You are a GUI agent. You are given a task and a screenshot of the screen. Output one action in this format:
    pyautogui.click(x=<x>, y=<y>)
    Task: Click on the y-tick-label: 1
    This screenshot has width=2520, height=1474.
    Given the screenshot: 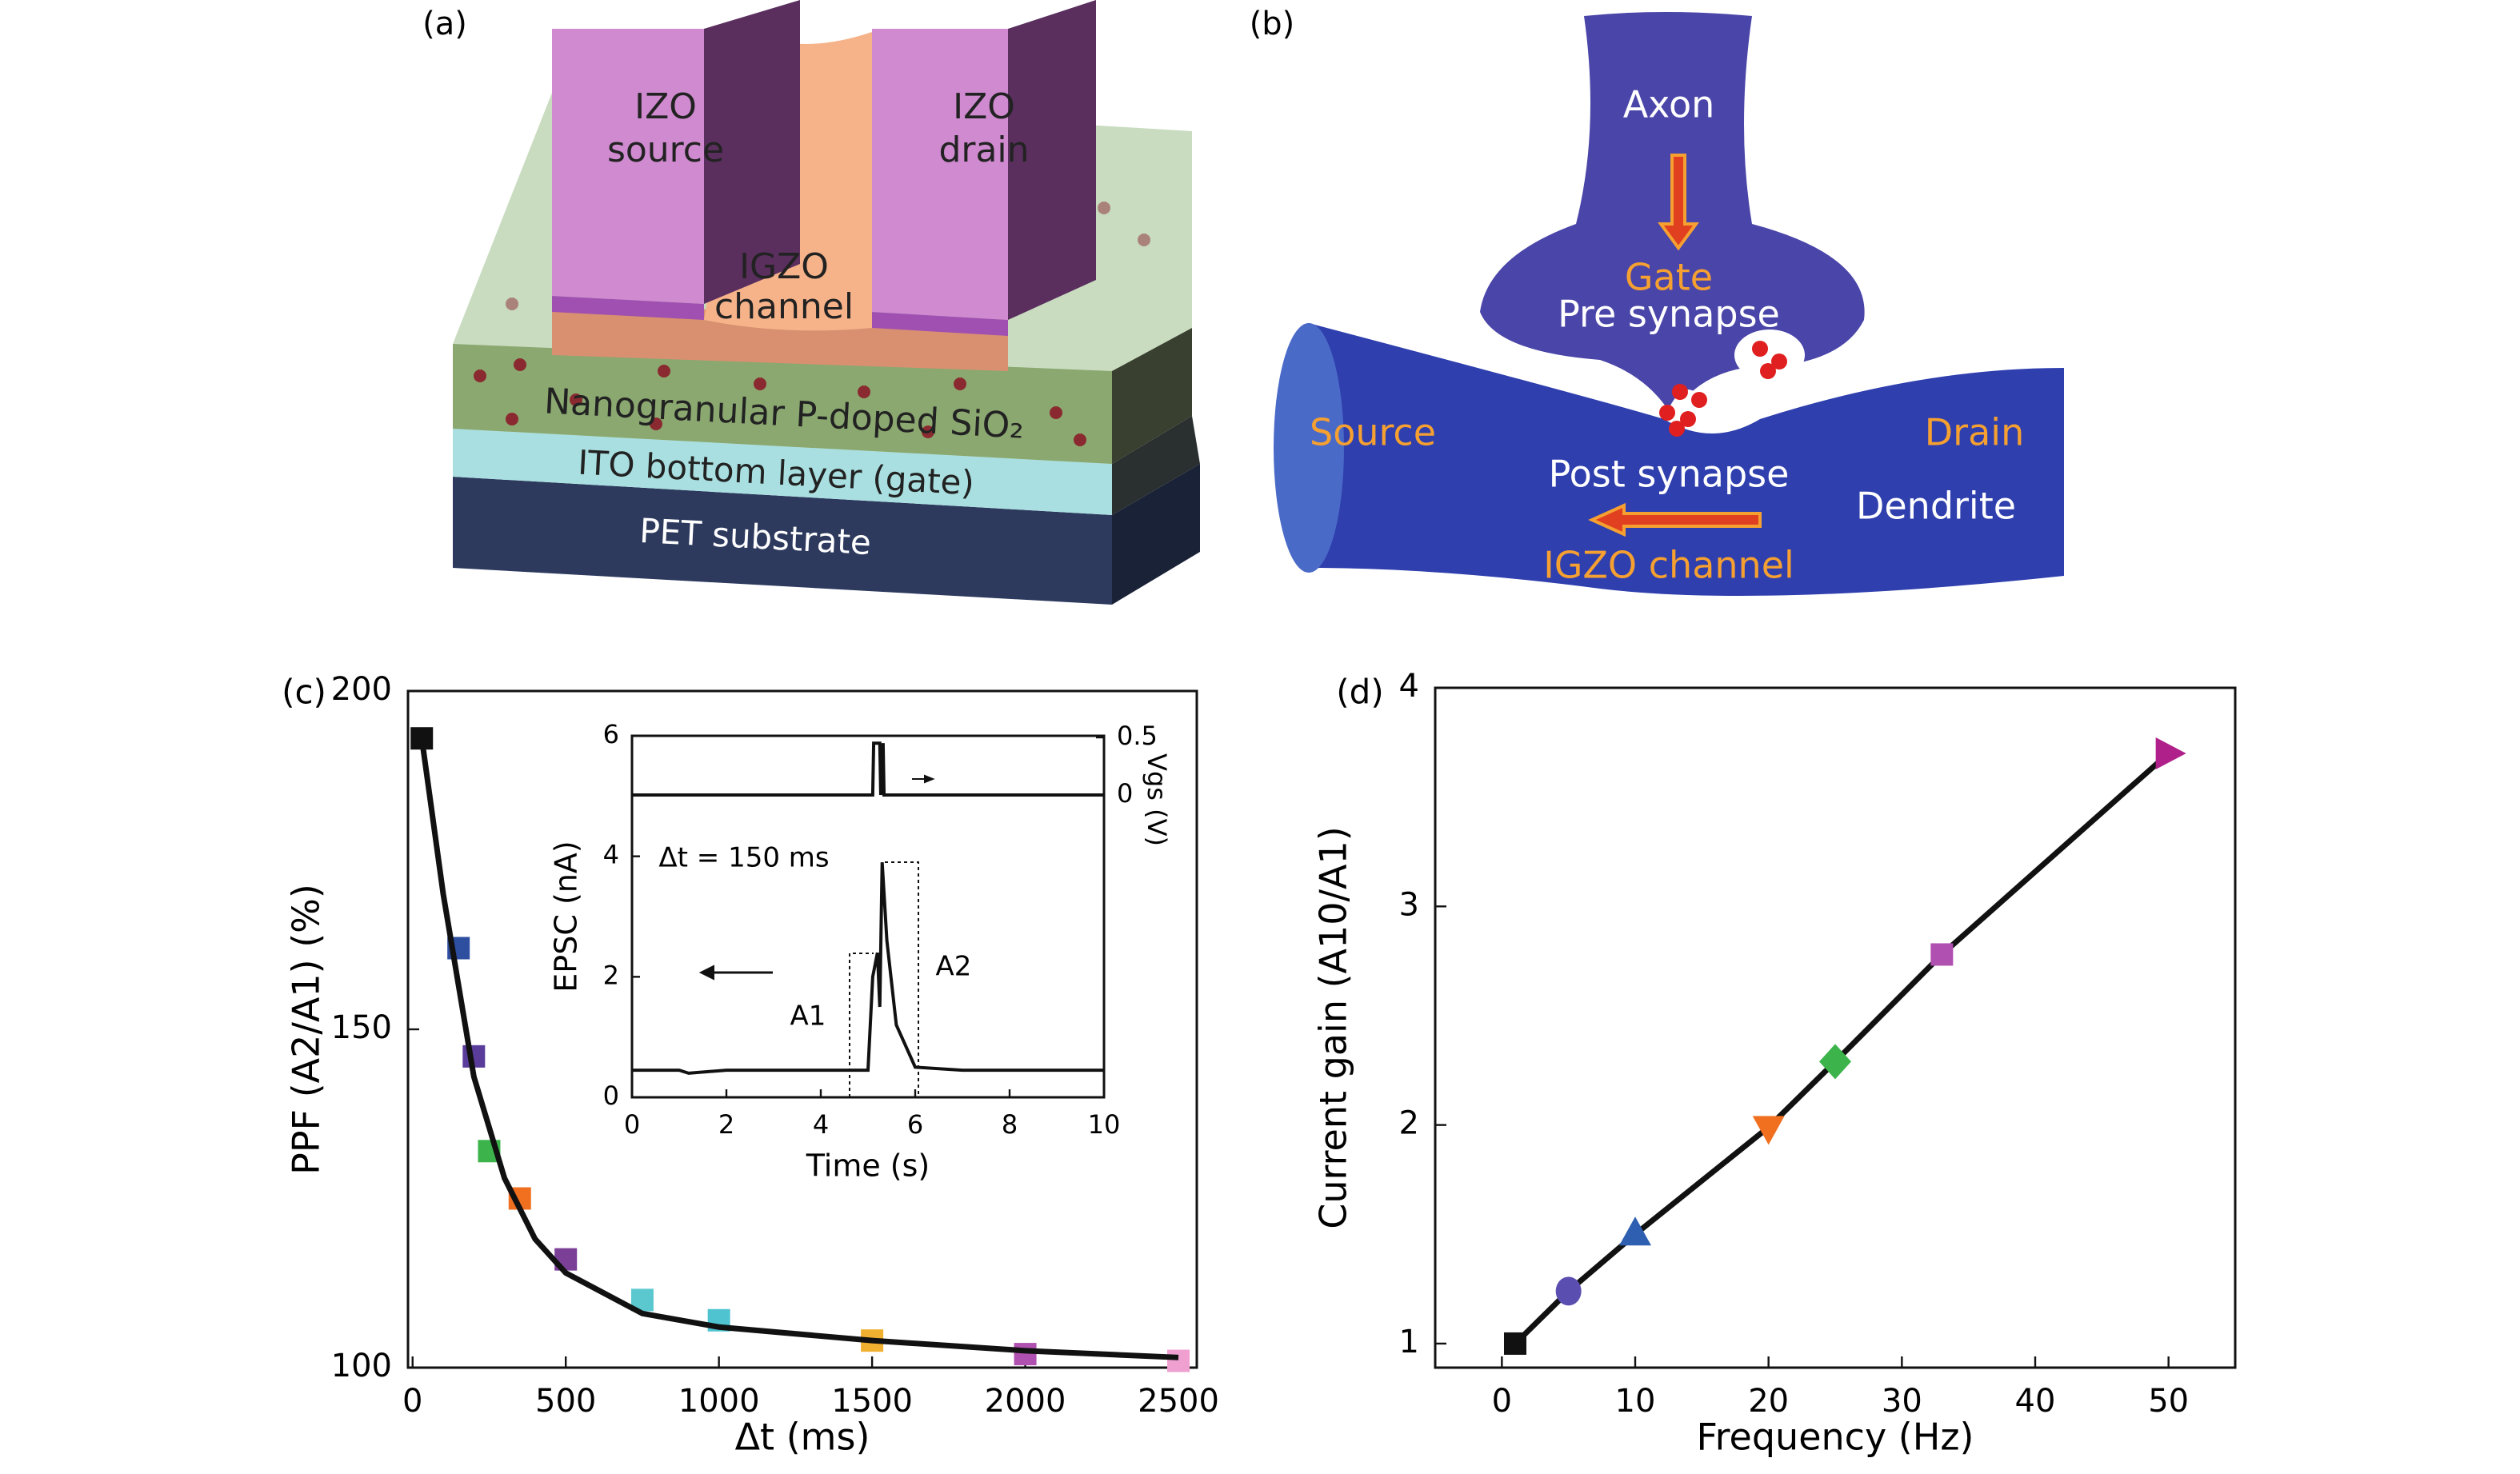 What is the action you would take?
    pyautogui.click(x=1409, y=1342)
    